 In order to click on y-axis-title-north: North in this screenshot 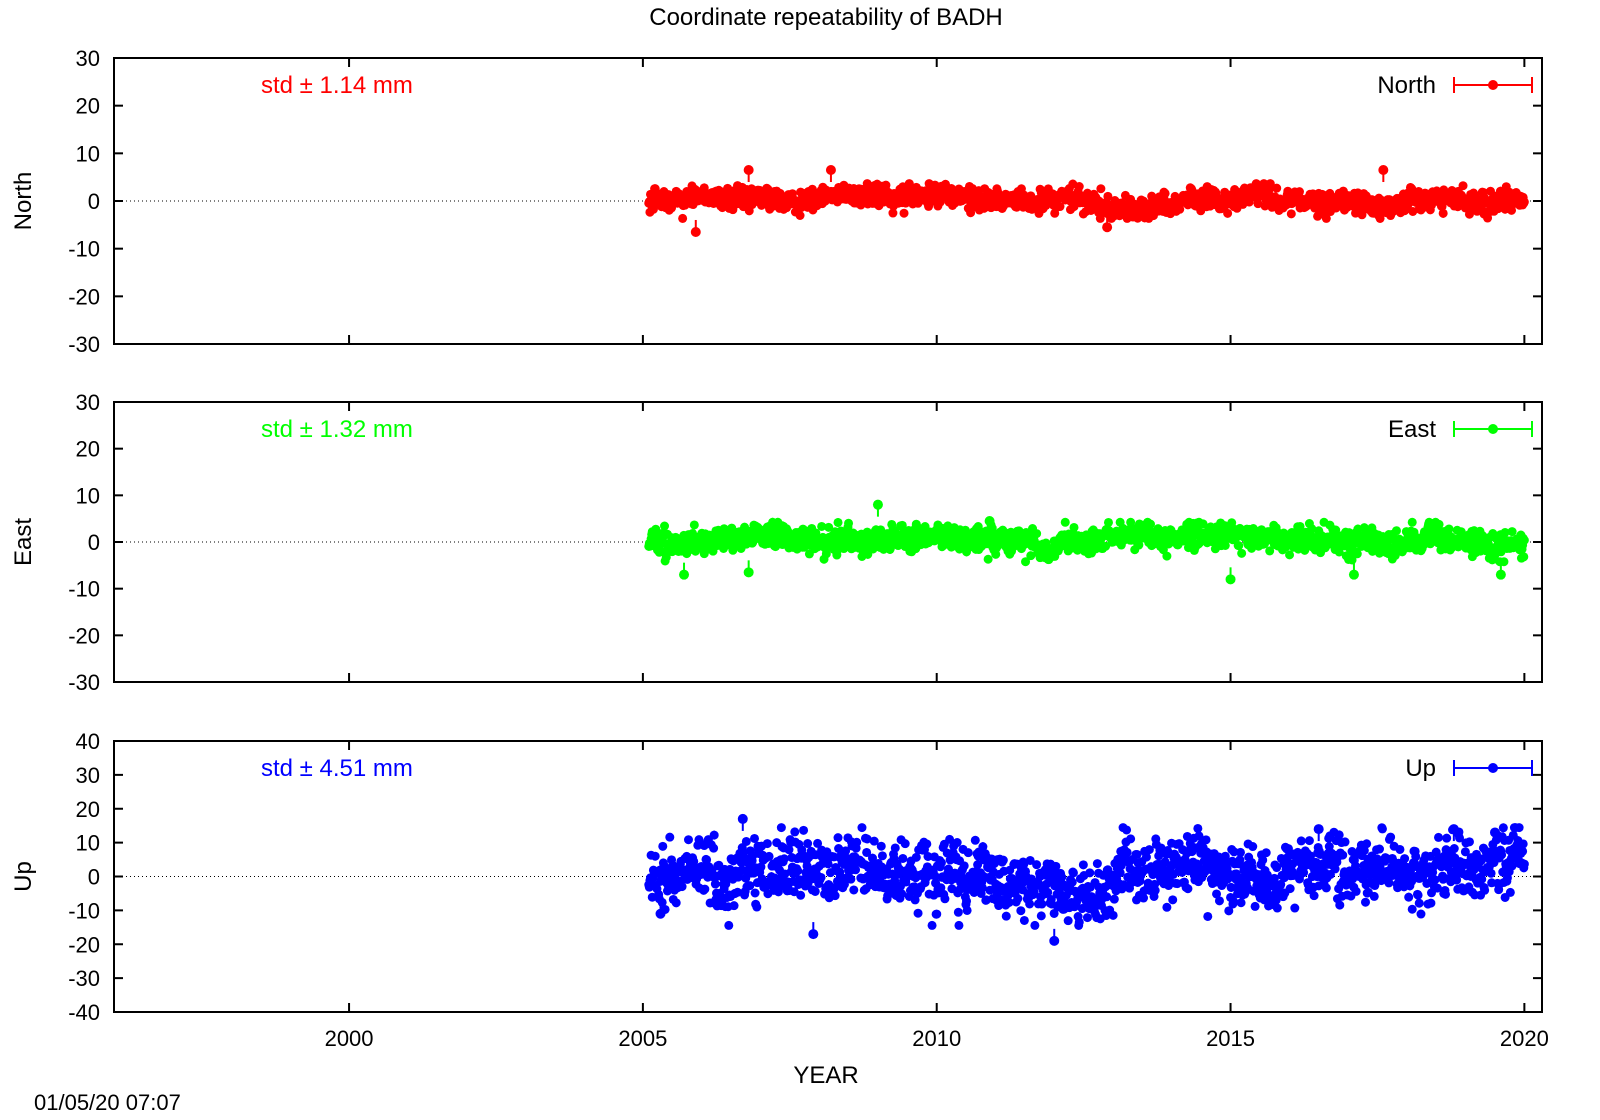, I will do `click(23, 201)`.